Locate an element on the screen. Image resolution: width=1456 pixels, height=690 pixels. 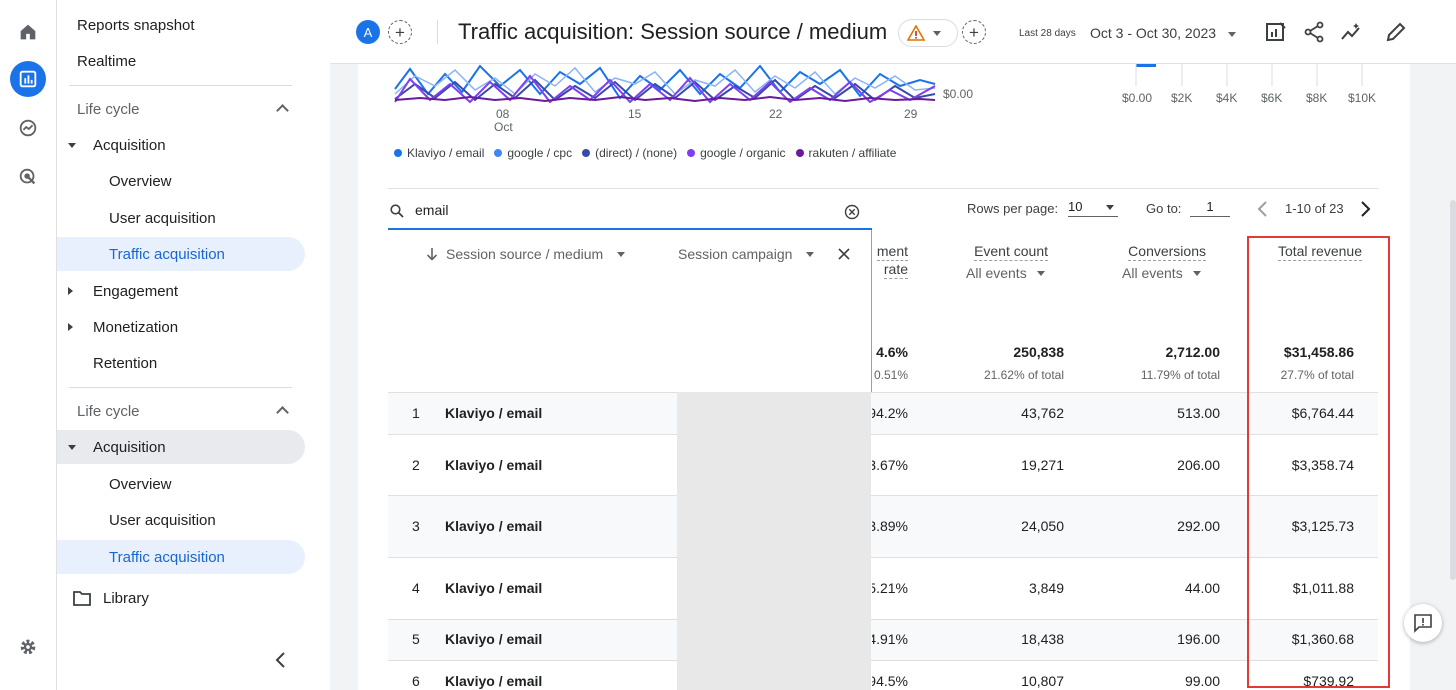
nav-traffic-acquisition-2: Traffic acquisition is located at coordinates (181, 557).